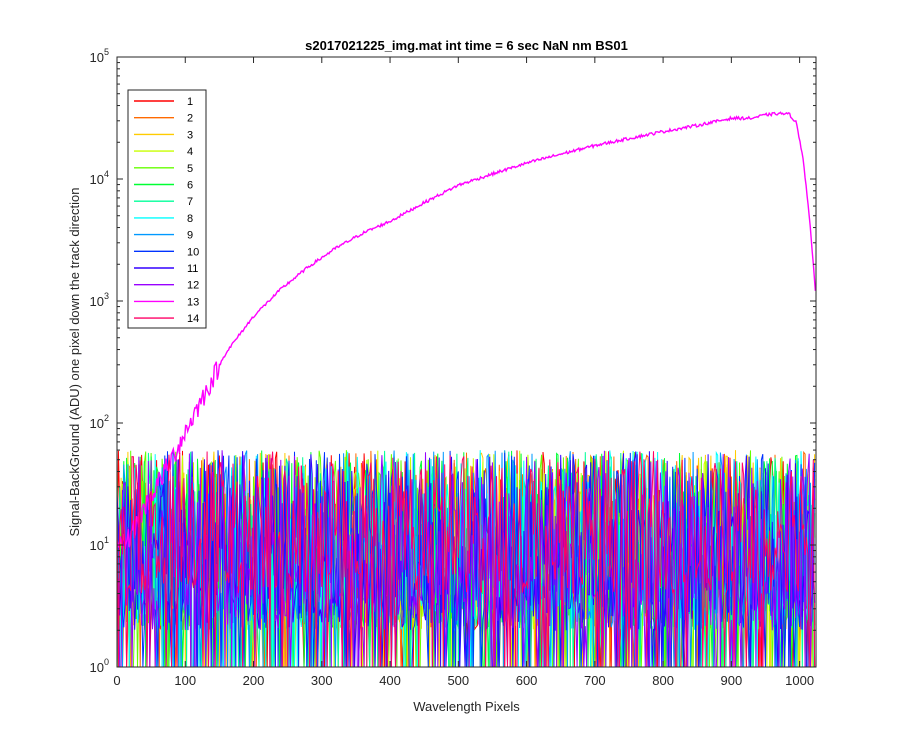 The image size is (900, 750). Describe the element at coordinates (799, 680) in the screenshot. I see `x-tick-label: 1000` at that location.